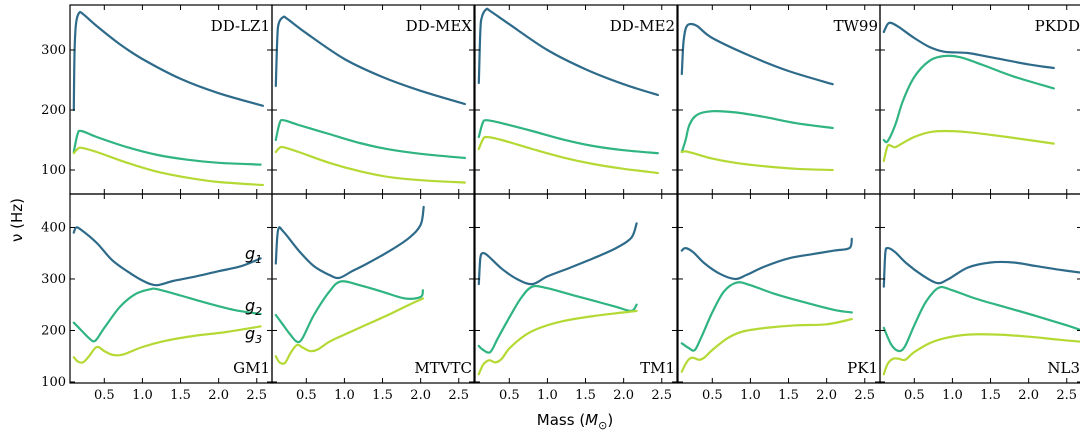 The image size is (1080, 432). Describe the element at coordinates (657, 368) in the screenshot. I see `panel-label: TM1` at that location.